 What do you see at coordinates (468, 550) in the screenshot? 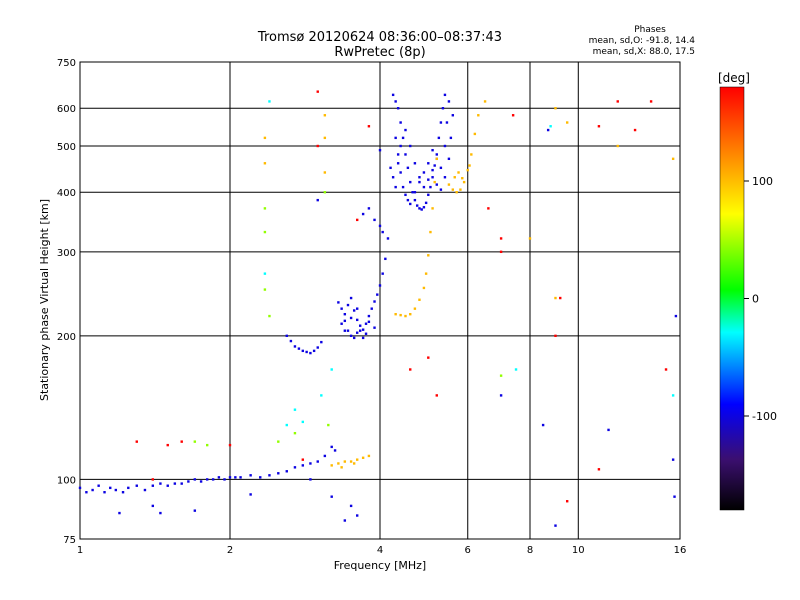
I see `x-tick-label: 6` at bounding box center [468, 550].